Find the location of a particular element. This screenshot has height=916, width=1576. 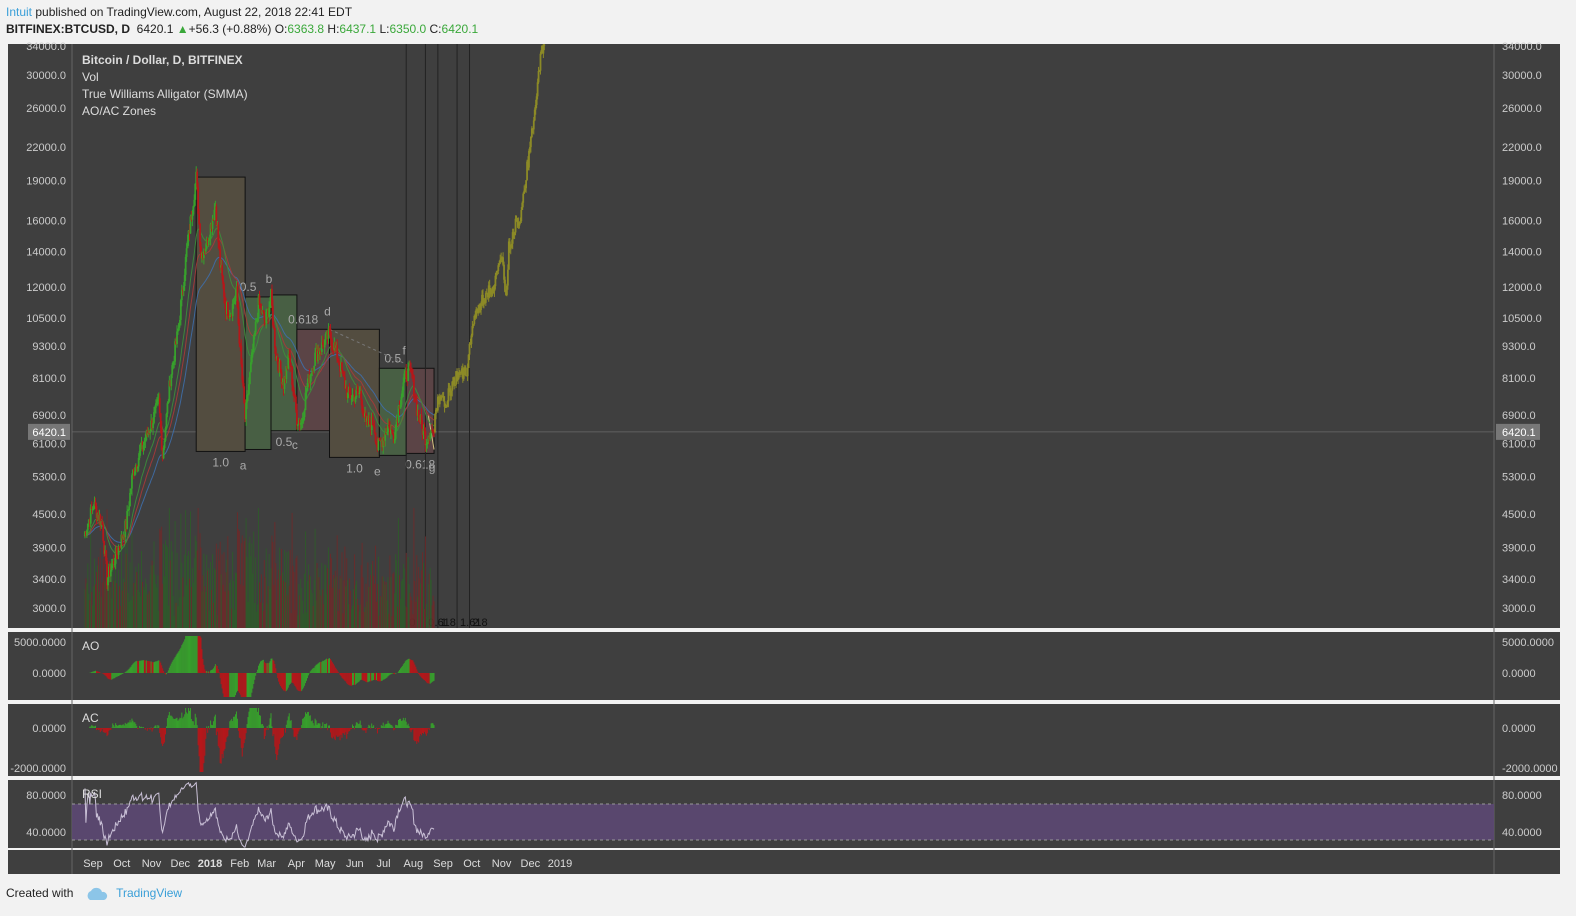

ao-tick-right: 5000.0000 is located at coordinates (1528, 643).